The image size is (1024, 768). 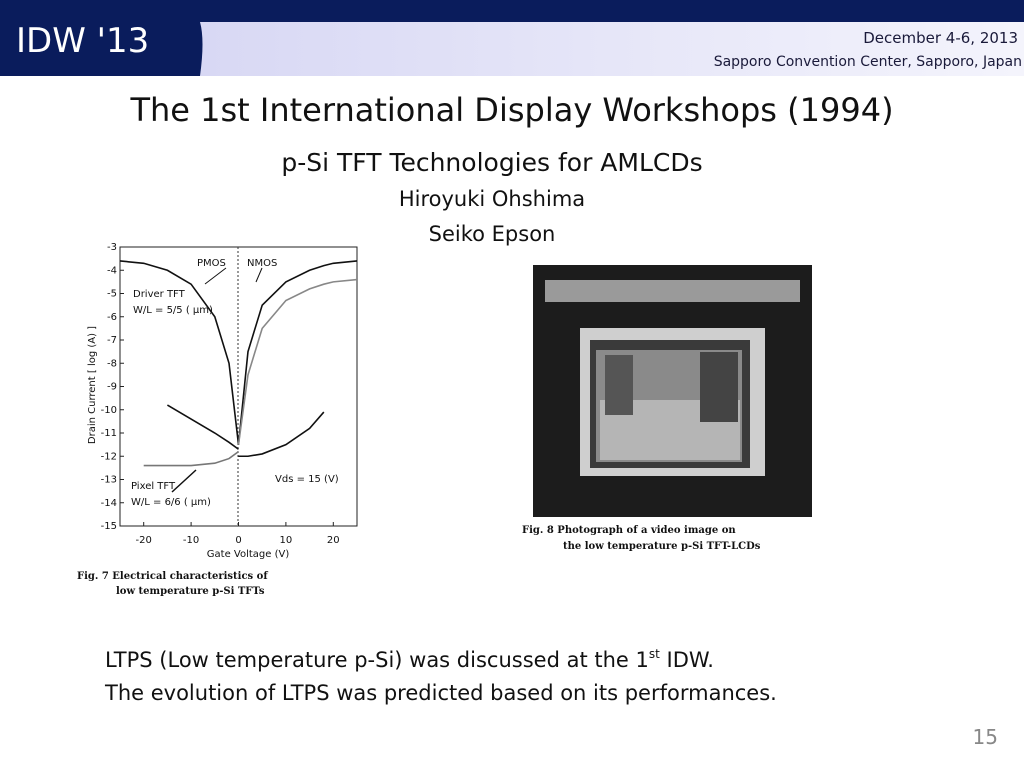 I want to click on subtitle: p-Si TFT Technologies for AMLCDs, so click(x=491, y=162).